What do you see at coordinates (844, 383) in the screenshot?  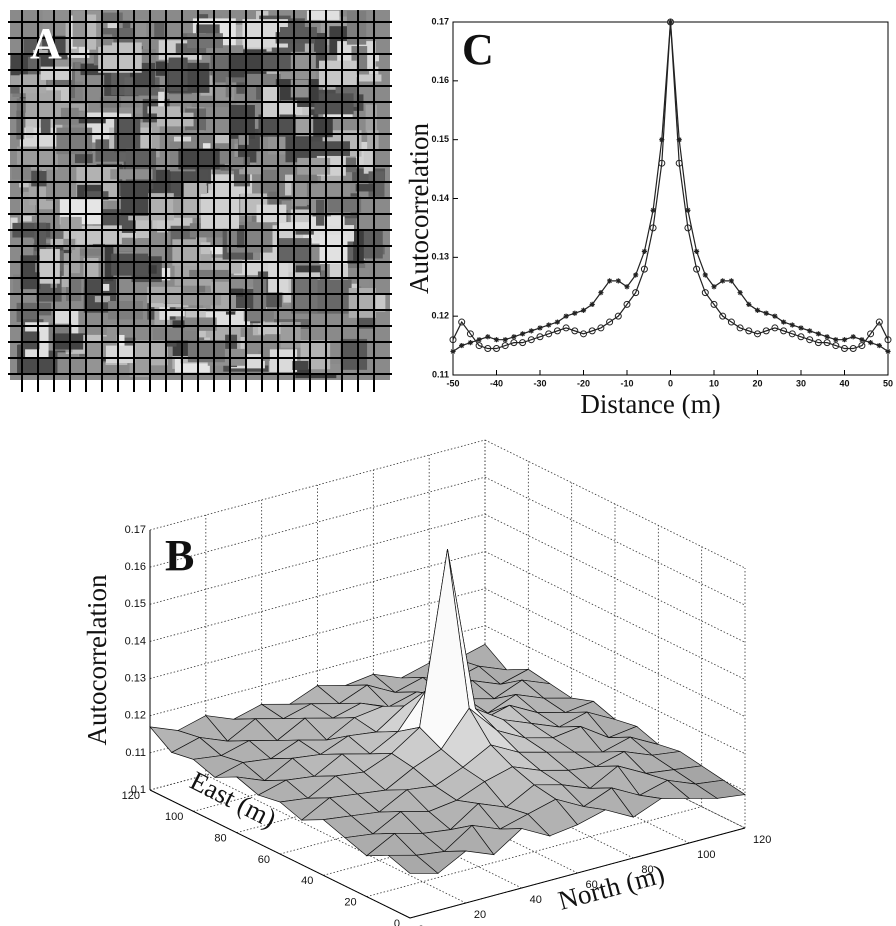 I see `x-tick-label: 40` at bounding box center [844, 383].